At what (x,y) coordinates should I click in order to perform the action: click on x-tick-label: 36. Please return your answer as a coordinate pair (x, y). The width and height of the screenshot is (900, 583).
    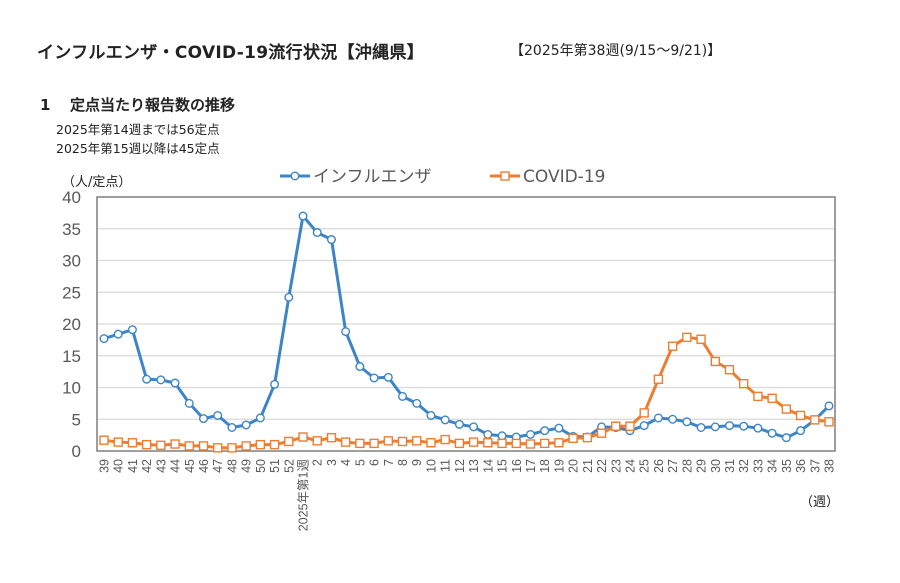
    Looking at the image, I should click on (801, 466).